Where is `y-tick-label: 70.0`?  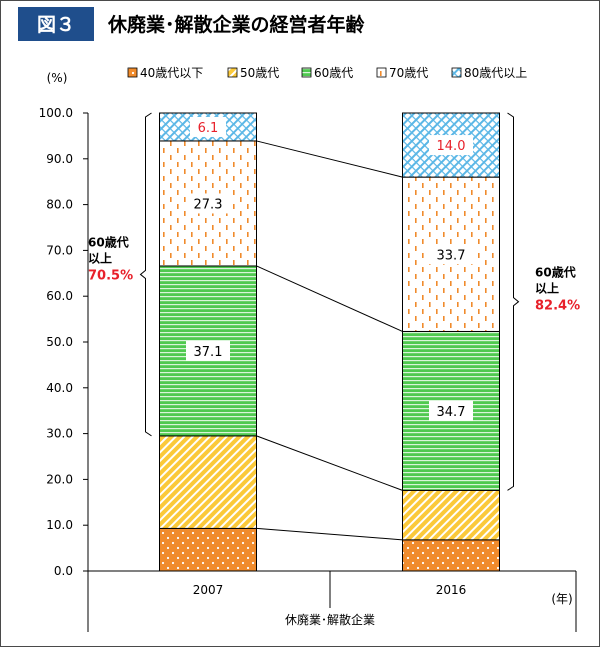 y-tick-label: 70.0 is located at coordinates (59, 250).